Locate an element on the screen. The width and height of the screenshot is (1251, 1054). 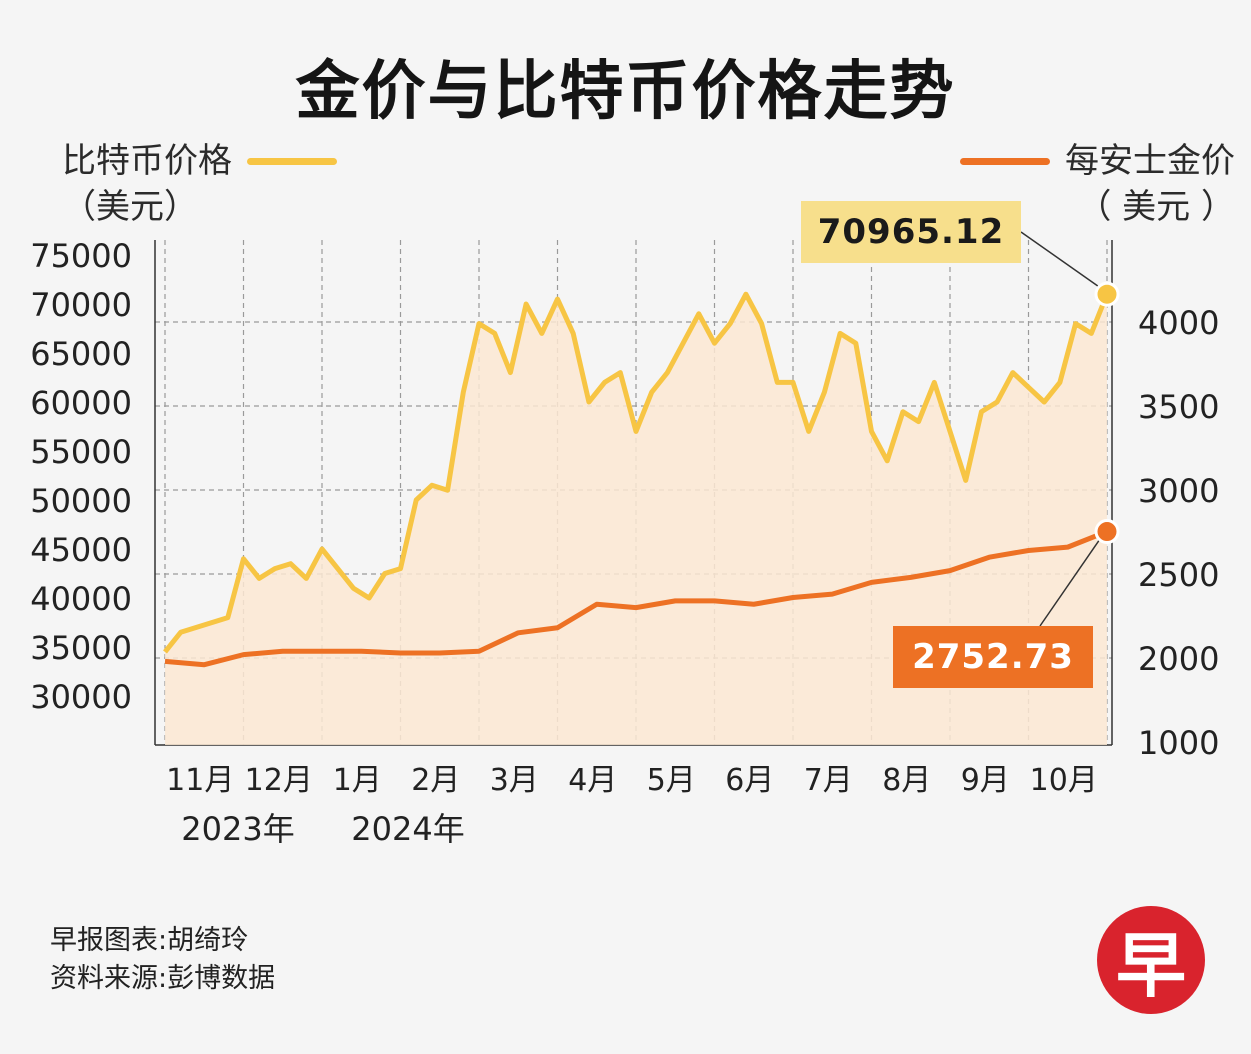
y-left-tick-label: 70000 is located at coordinates (81, 305).